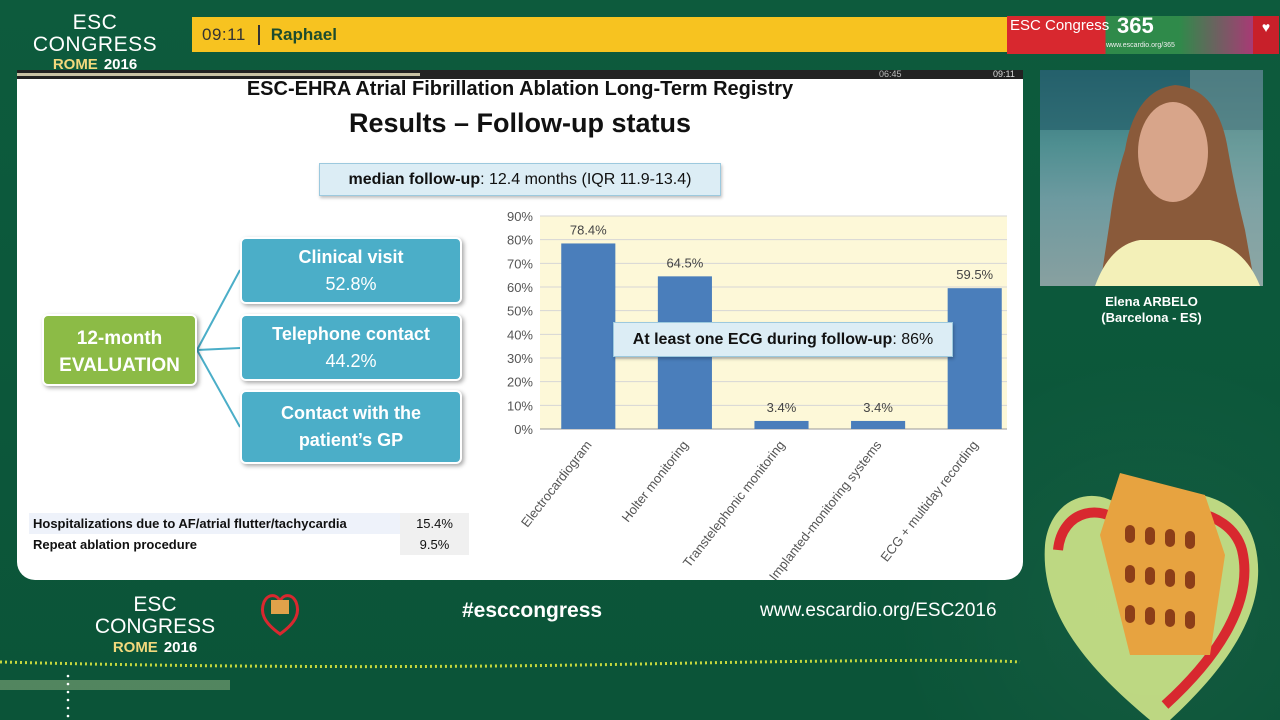  Describe the element at coordinates (95, 33) in the screenshot. I see `logo-title: ESC CONGRESS` at that location.